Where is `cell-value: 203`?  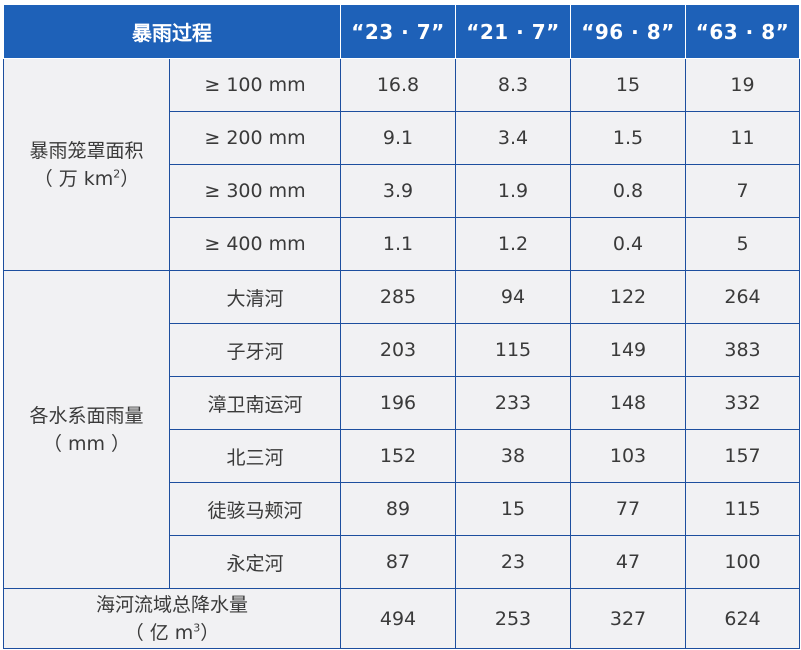 cell-value: 203 is located at coordinates (398, 350).